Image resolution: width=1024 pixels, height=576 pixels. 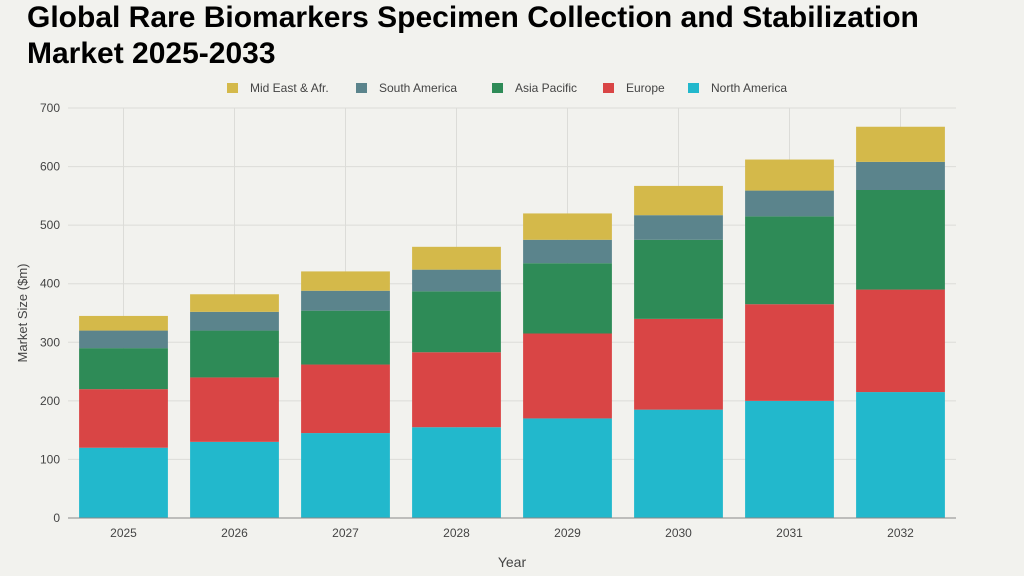 What do you see at coordinates (50, 401) in the screenshot?
I see `y-tick-label: 200` at bounding box center [50, 401].